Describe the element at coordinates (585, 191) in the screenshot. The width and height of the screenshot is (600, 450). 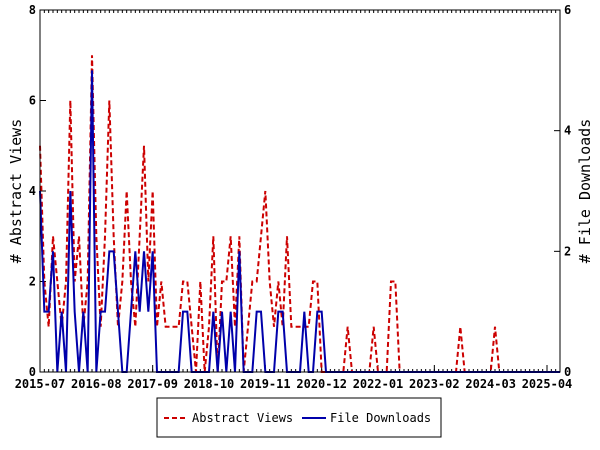
I see `y-right-axis-title: # File Downloads` at that location.